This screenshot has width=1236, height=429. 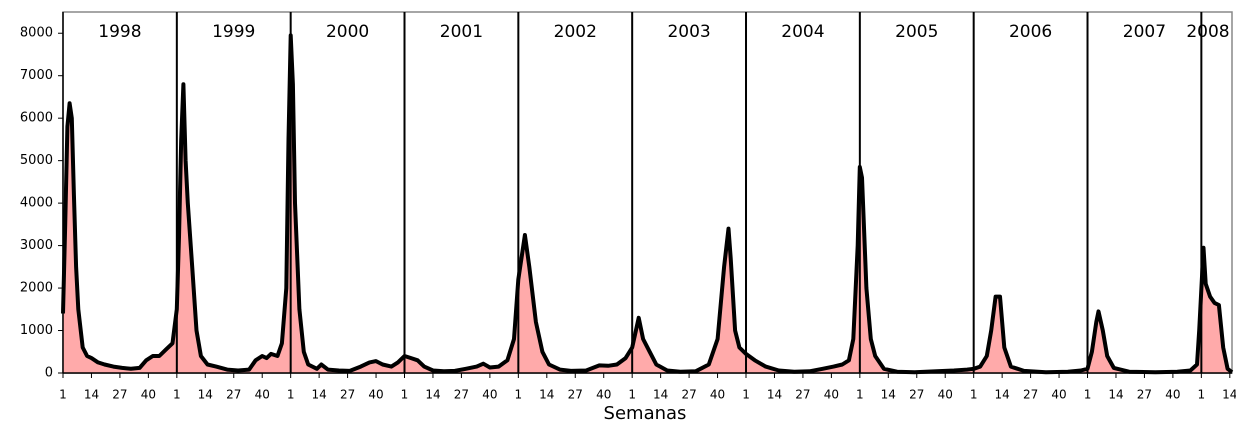 What do you see at coordinates (36, 160) in the screenshot?
I see `y-tick-label: 5000` at bounding box center [36, 160].